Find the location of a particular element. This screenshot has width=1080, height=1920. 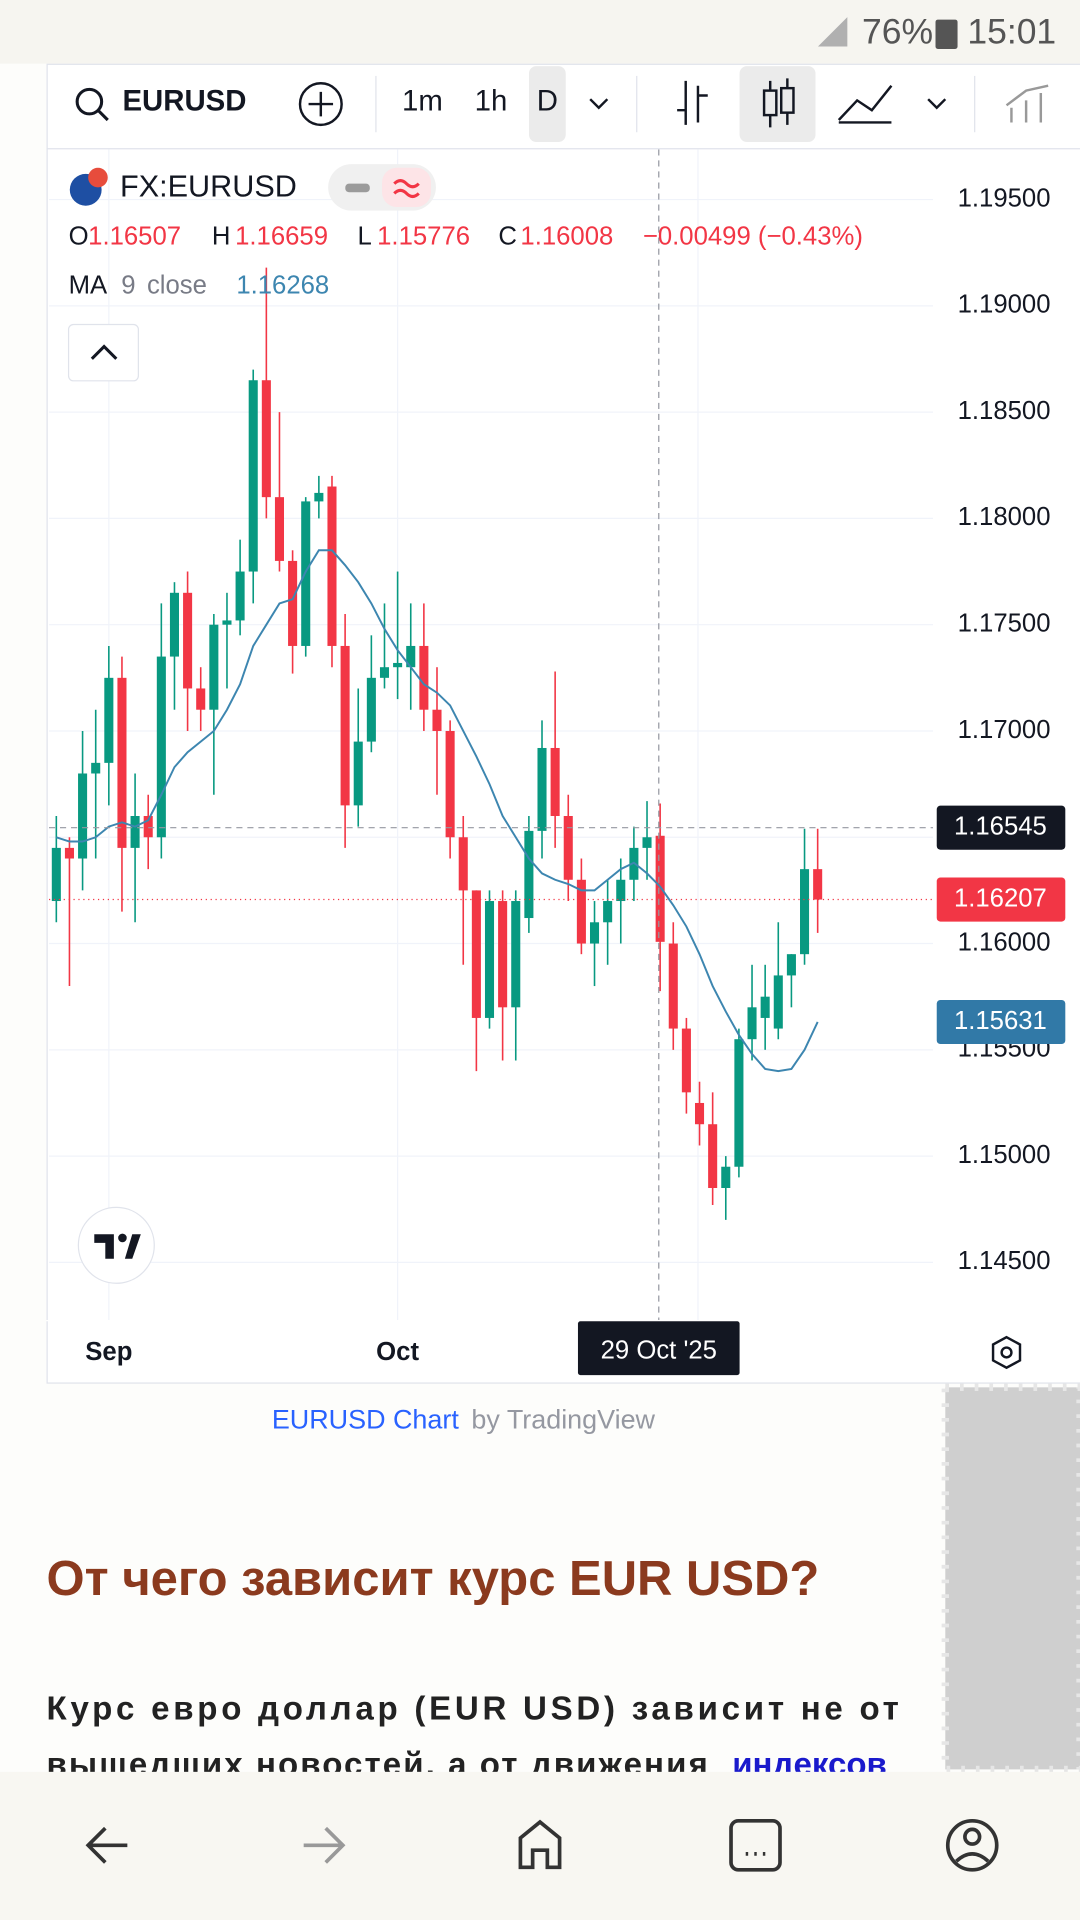

profile-button is located at coordinates (972, 1845).